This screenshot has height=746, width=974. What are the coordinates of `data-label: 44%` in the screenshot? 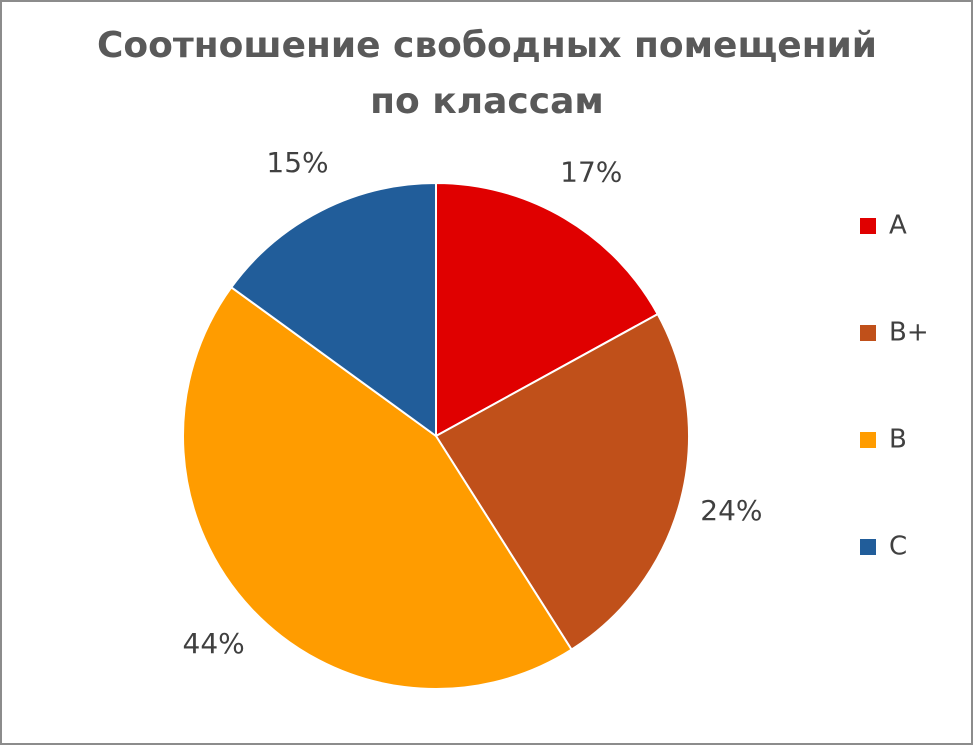 It's located at (214, 643).